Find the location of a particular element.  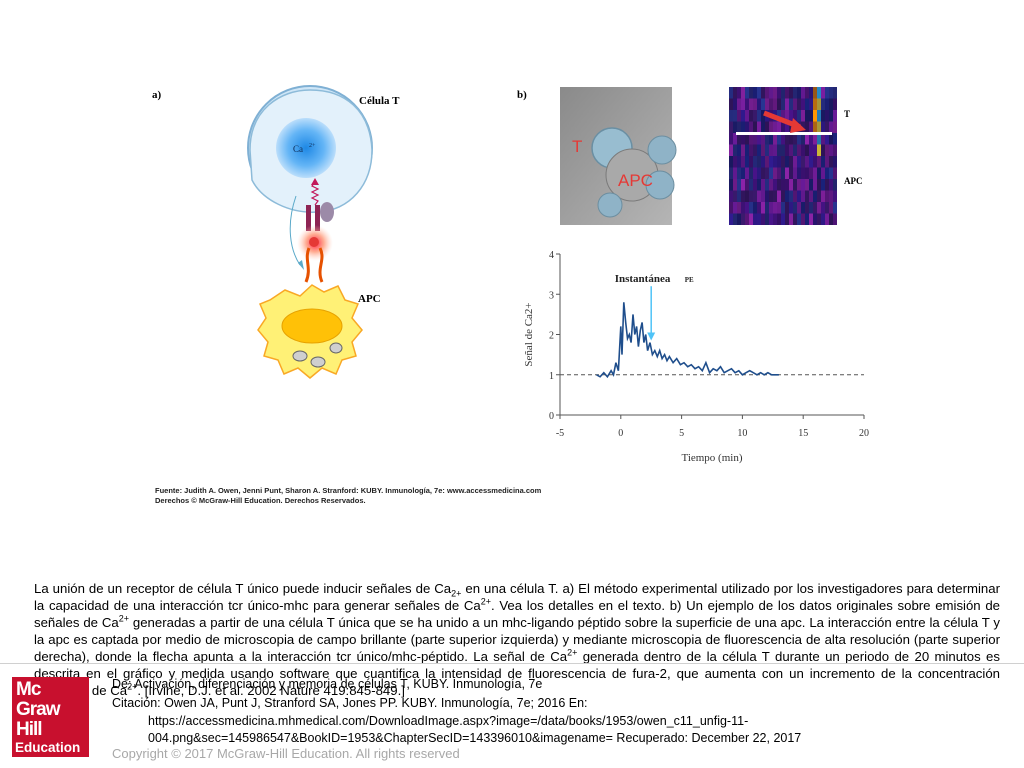

fluorescence-image: T APC is located at coordinates (796, 156).